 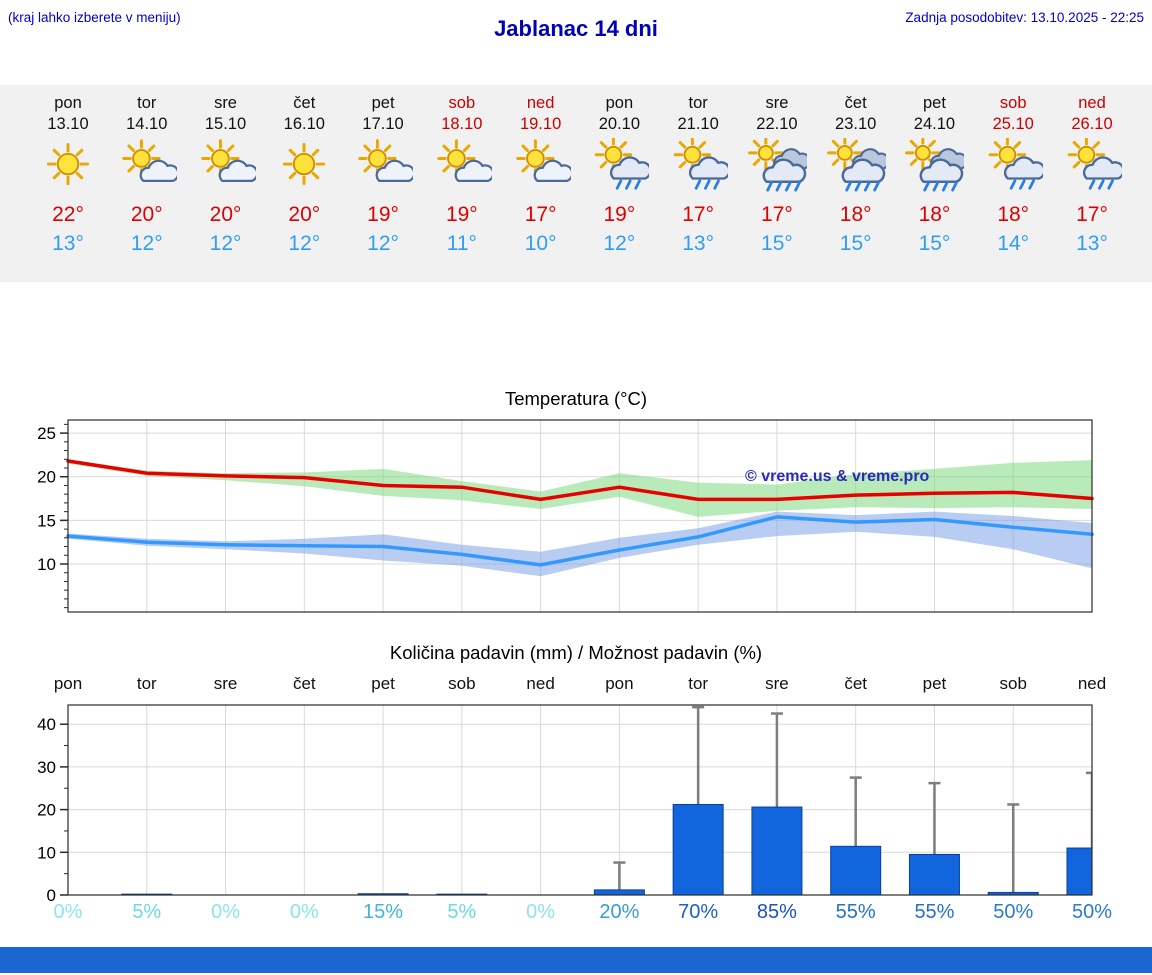 What do you see at coordinates (46, 433) in the screenshot?
I see `svg-text: 25` at bounding box center [46, 433].